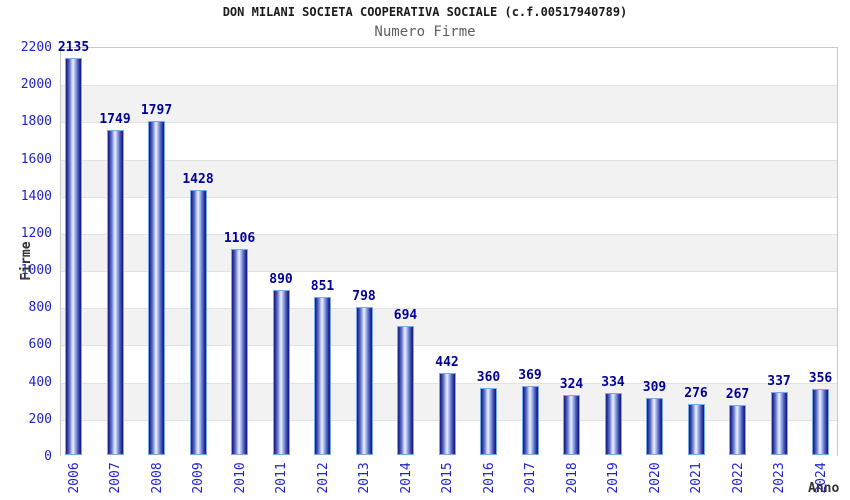 This screenshot has width=850, height=500. Describe the element at coordinates (571, 384) in the screenshot. I see `bar-value-label: 324` at that location.